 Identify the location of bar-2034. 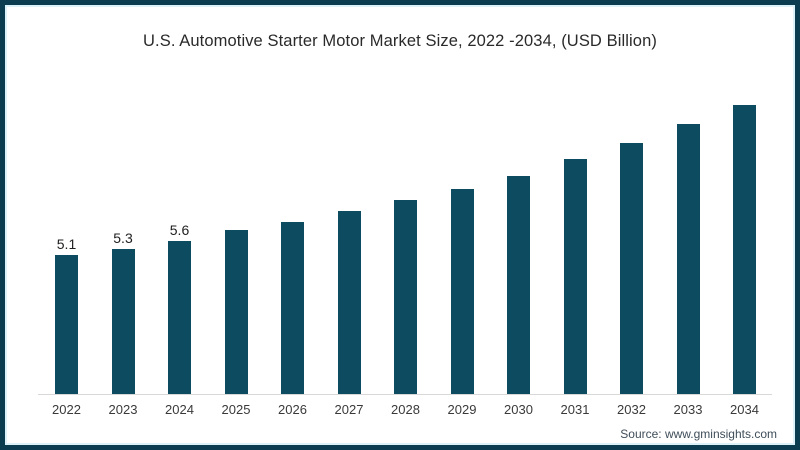
(744, 249).